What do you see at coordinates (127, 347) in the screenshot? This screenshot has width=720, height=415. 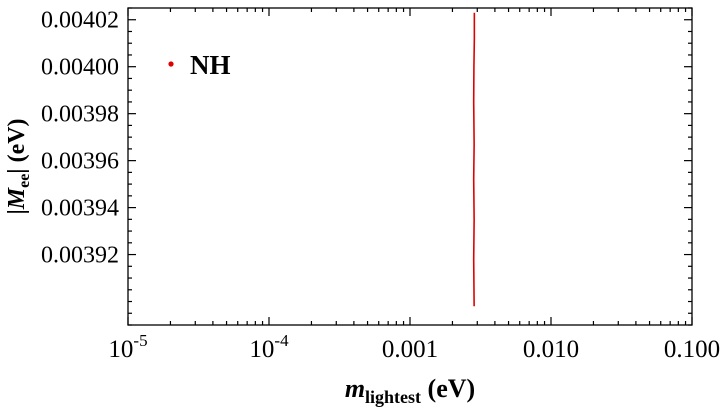 I see `x-tick-label: 10⁻⁵` at bounding box center [127, 347].